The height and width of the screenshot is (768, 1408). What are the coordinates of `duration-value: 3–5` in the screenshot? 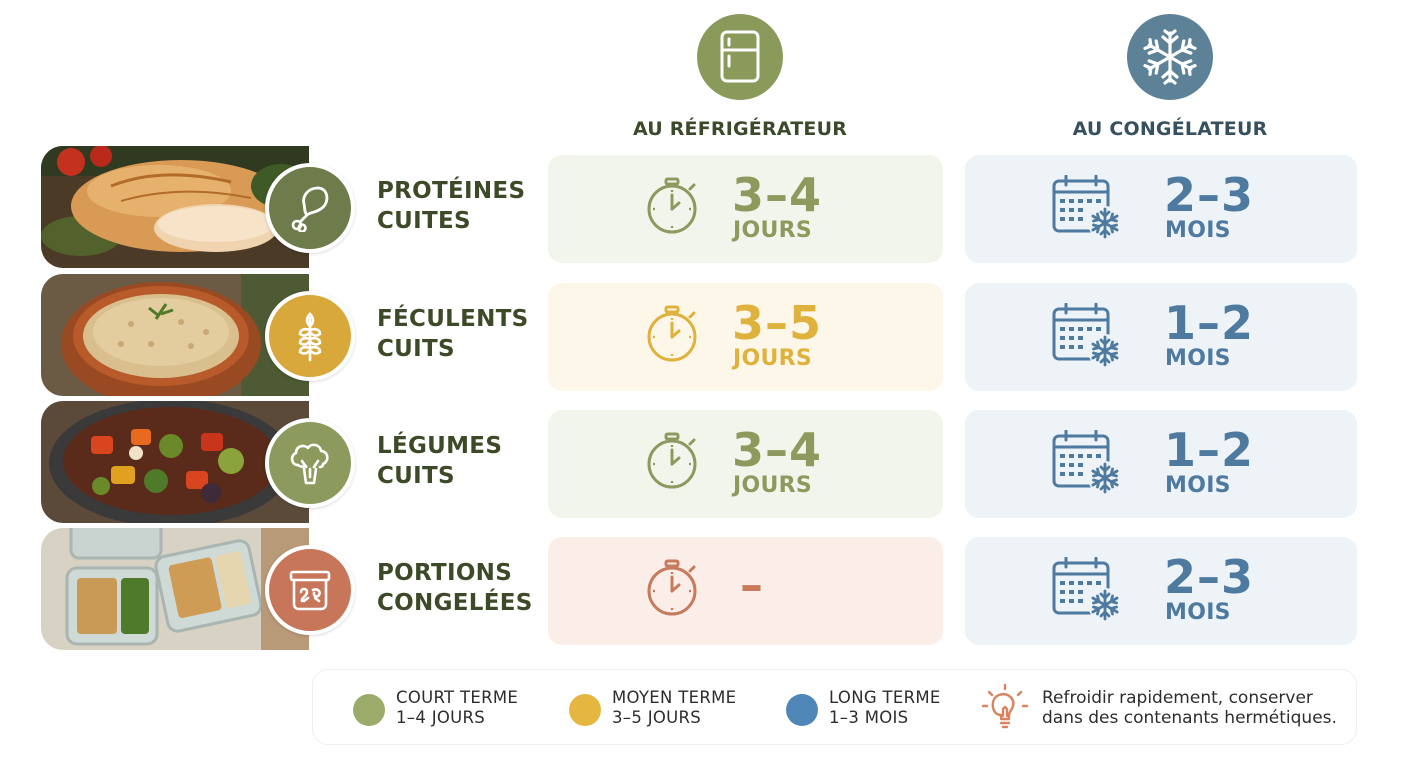 It's located at (777, 323).